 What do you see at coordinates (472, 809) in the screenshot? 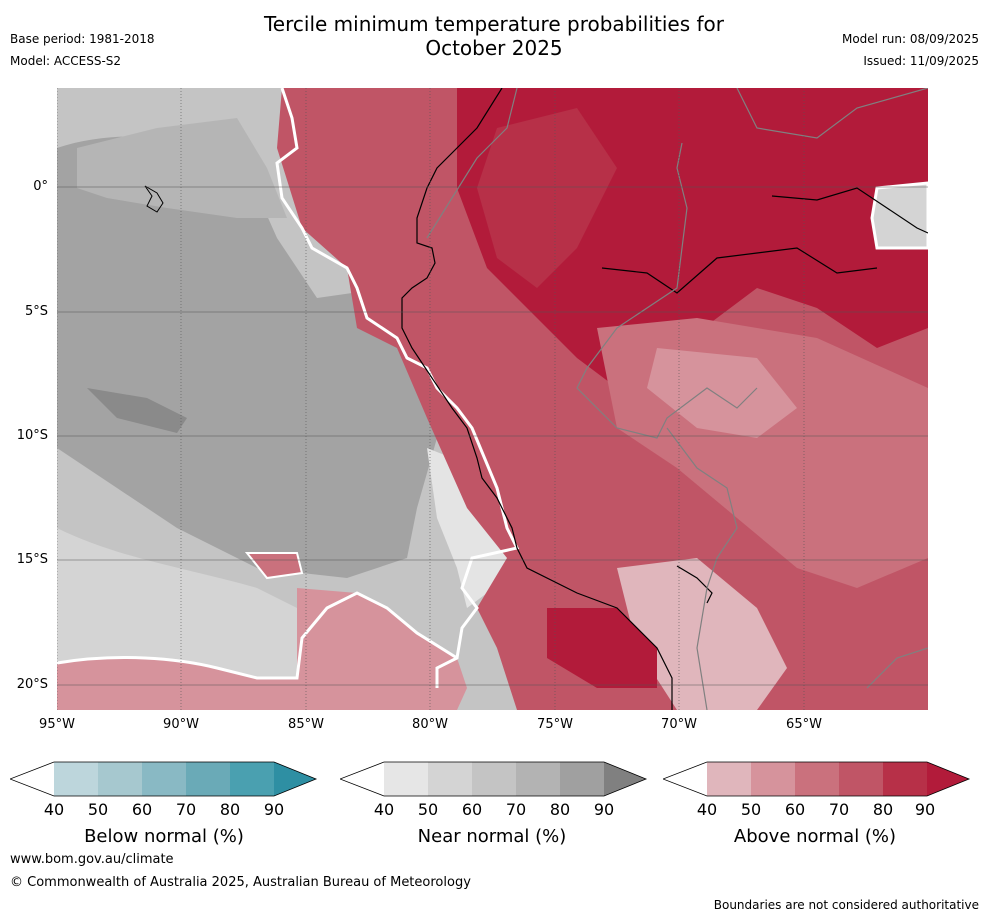
I see `tick-near-60: 60` at bounding box center [472, 809].